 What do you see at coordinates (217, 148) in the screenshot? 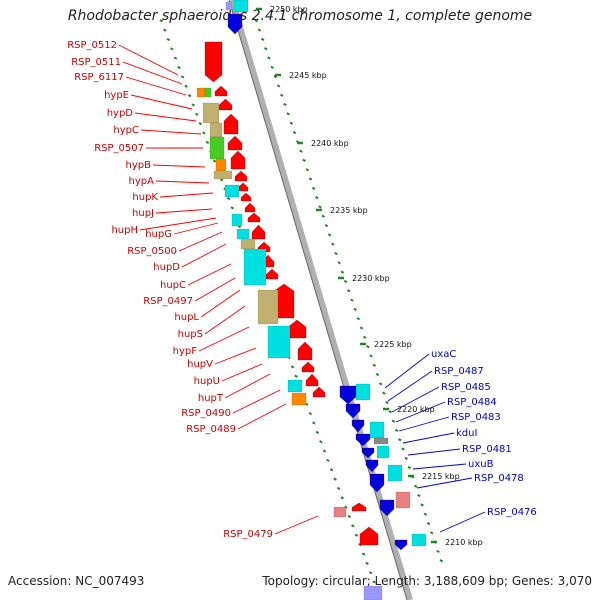
I see `green-feature` at bounding box center [217, 148].